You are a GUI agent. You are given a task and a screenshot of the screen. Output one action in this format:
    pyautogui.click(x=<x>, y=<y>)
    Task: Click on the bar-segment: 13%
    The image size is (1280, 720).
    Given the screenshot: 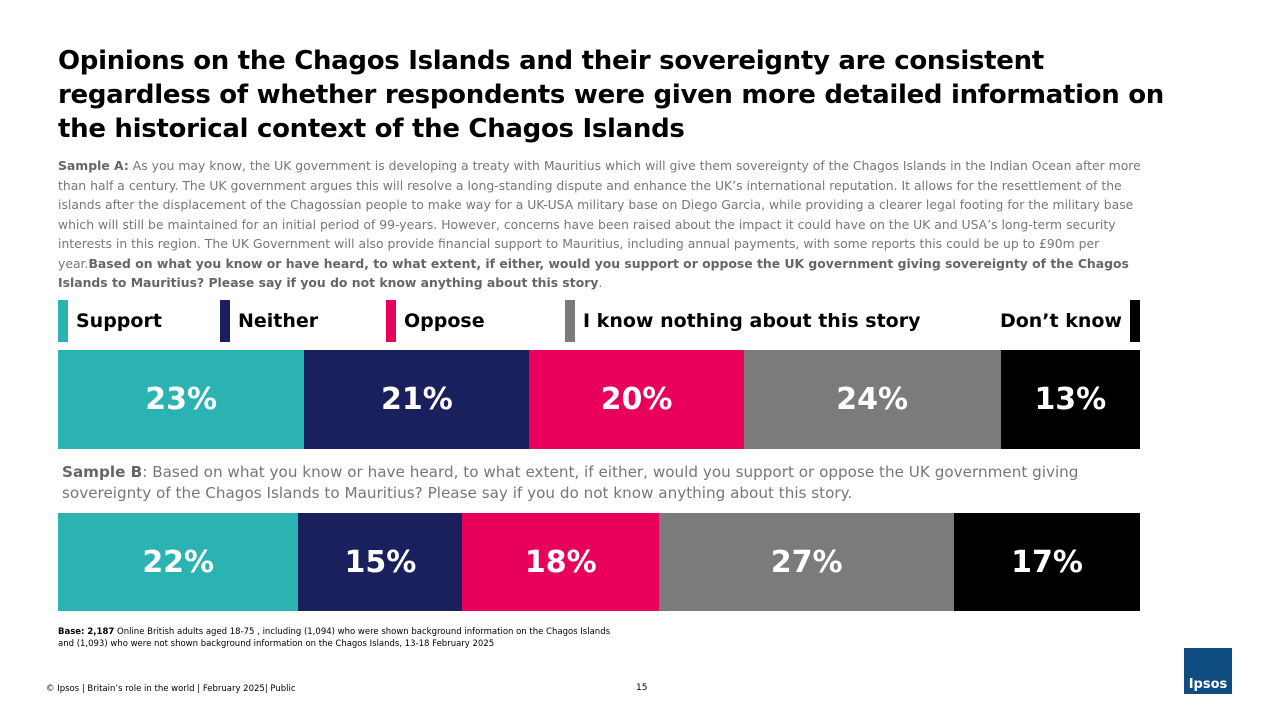 What is the action you would take?
    pyautogui.click(x=1070, y=399)
    